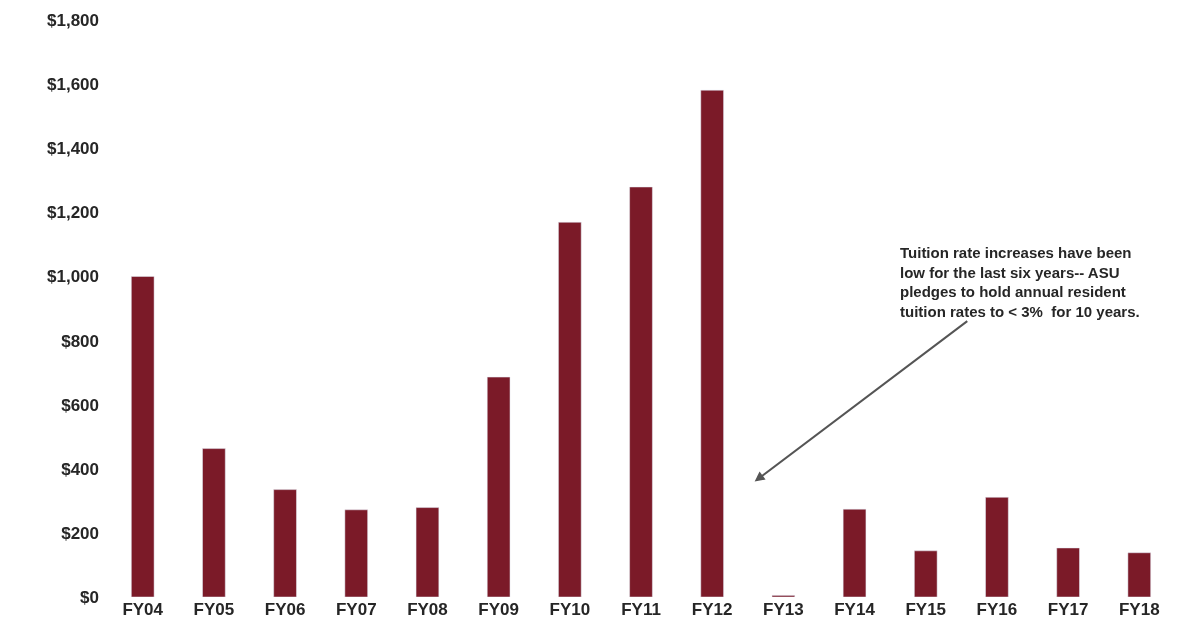  I want to click on x-tick-label: FY09, so click(498, 609).